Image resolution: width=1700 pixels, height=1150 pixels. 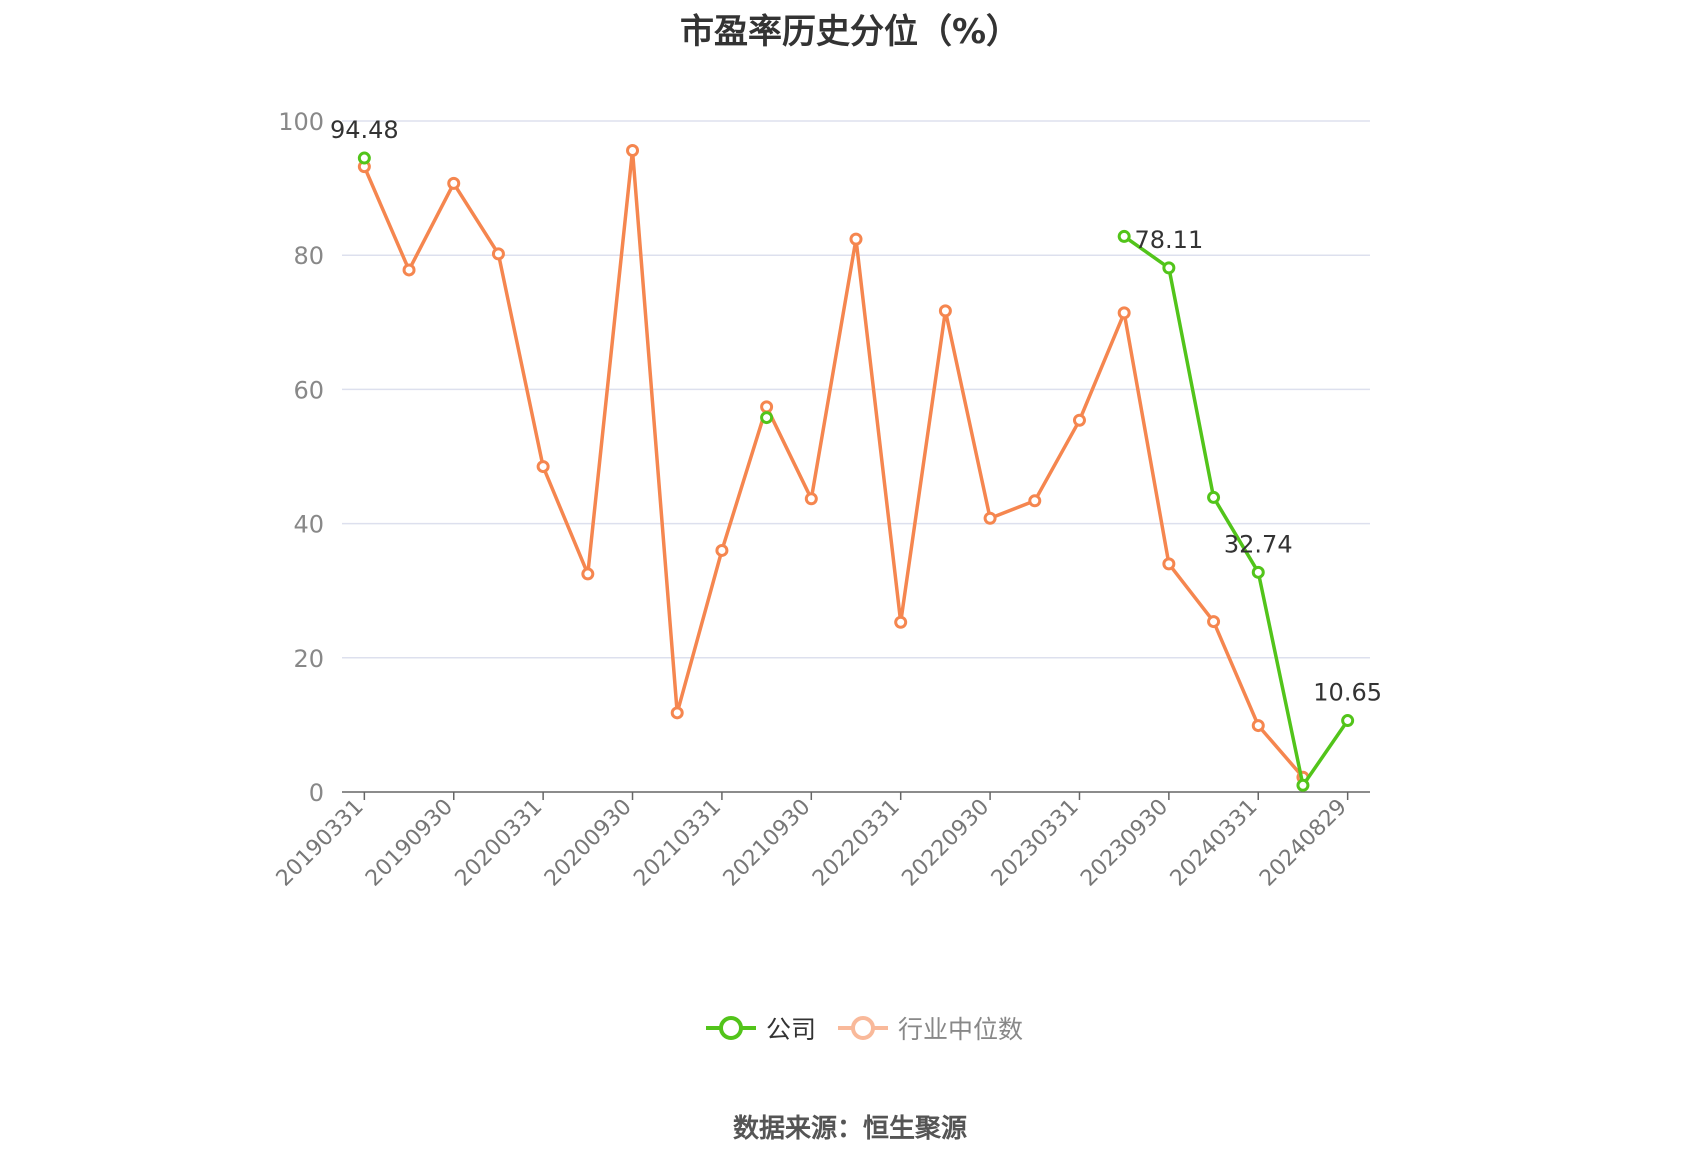 I want to click on legend-item-company: 公司, so click(x=761, y=1028).